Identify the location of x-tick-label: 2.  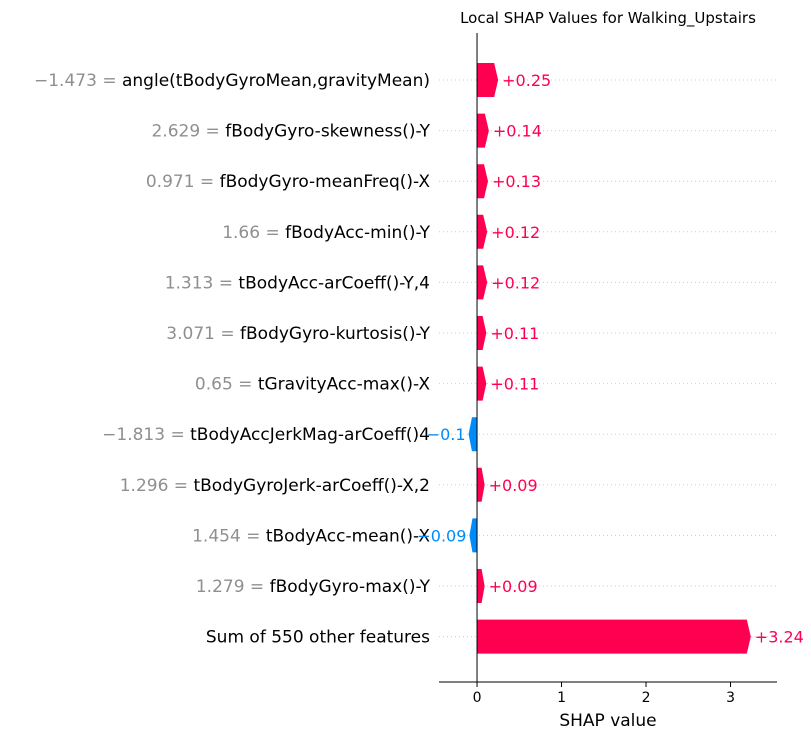
(646, 698).